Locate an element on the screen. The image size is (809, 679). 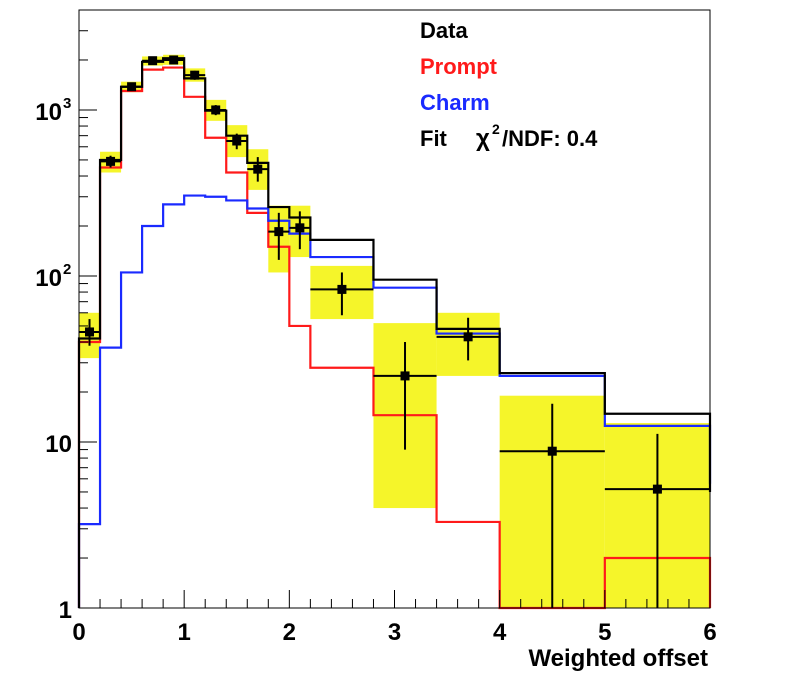
legend-chi2-text: /NDF: 0.4 is located at coordinates (550, 138).